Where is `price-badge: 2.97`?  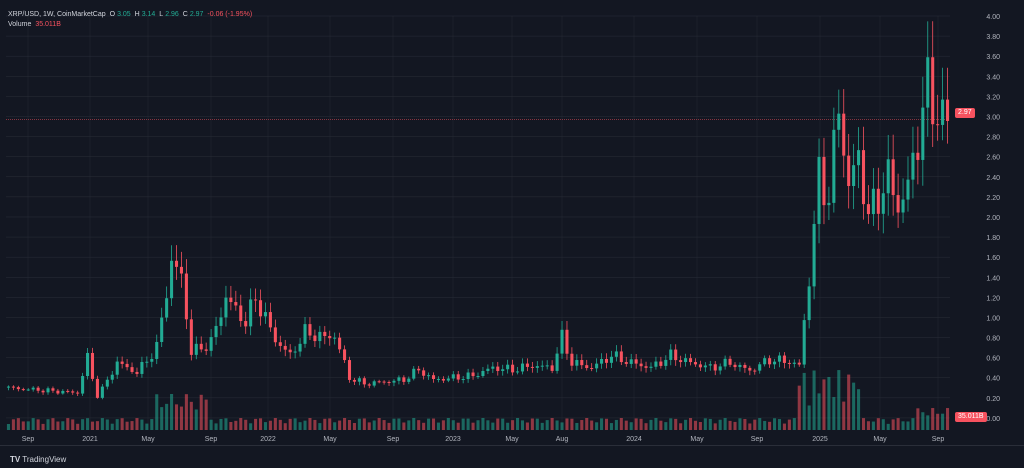
price-badge: 2.97 is located at coordinates (965, 113).